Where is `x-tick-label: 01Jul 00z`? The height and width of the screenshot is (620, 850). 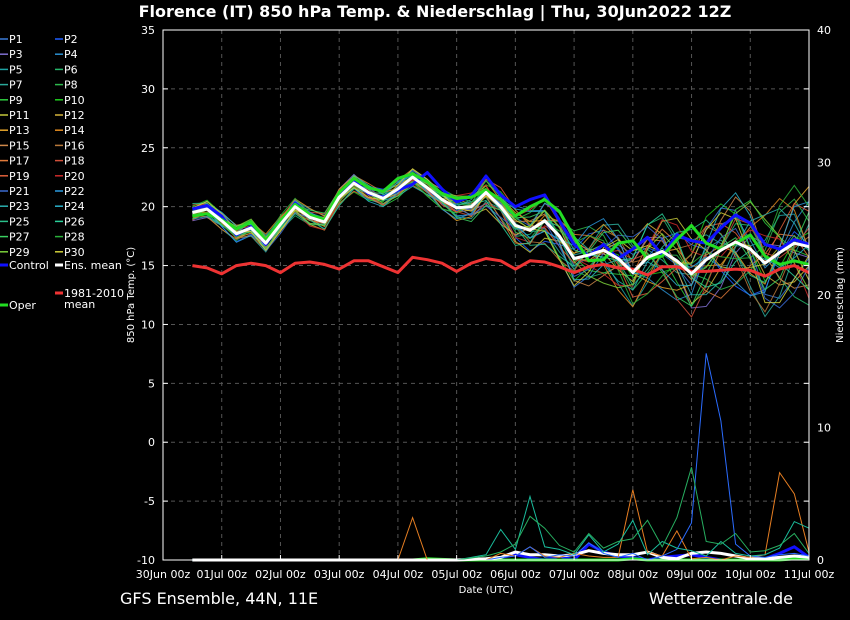
x-tick-label: 01Jul 00z is located at coordinates (221, 574).